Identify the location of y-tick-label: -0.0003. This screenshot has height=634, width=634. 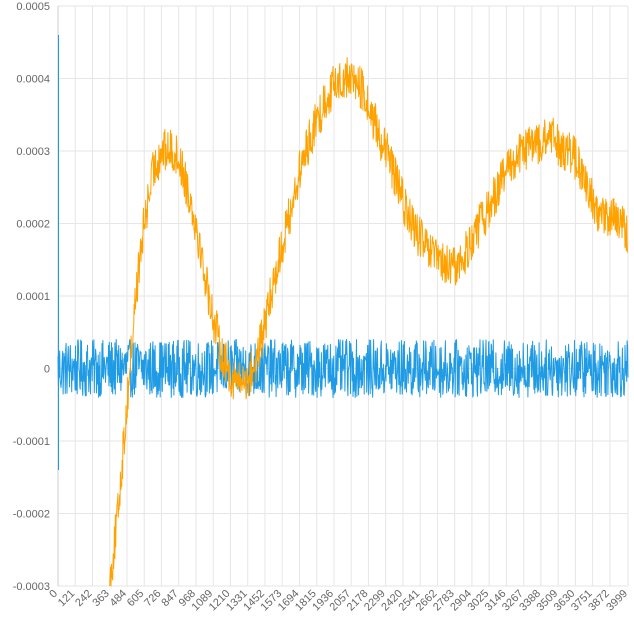
(31, 587).